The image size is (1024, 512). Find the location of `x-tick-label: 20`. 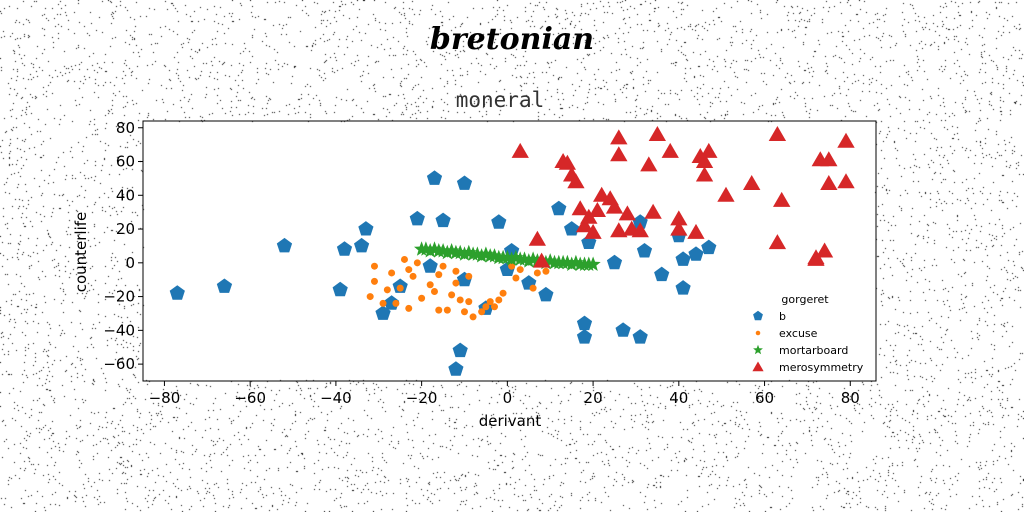

x-tick-label: 20 is located at coordinates (593, 398).